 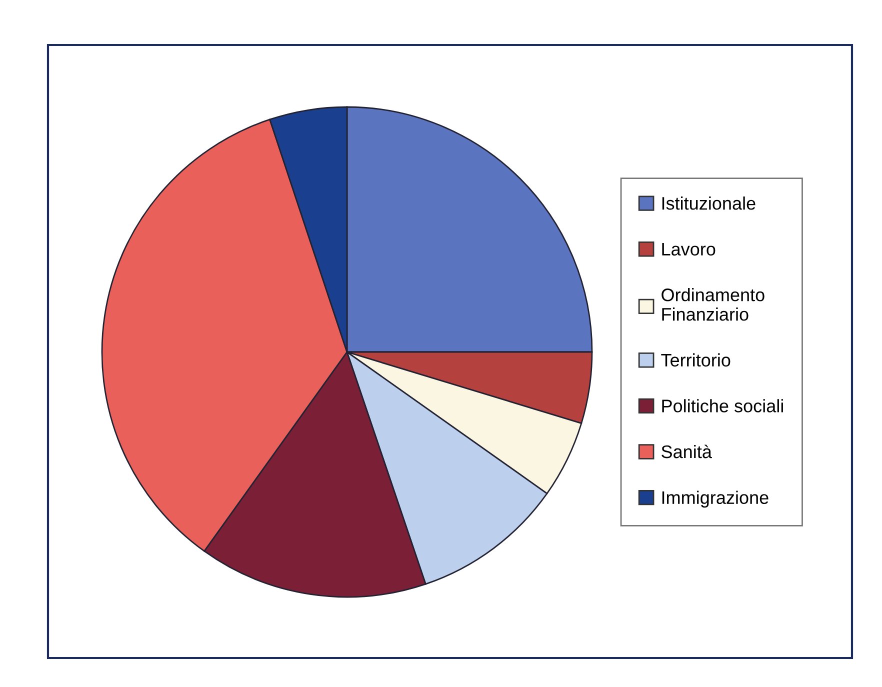 I want to click on legend-label: Immigrazione, so click(x=715, y=499).